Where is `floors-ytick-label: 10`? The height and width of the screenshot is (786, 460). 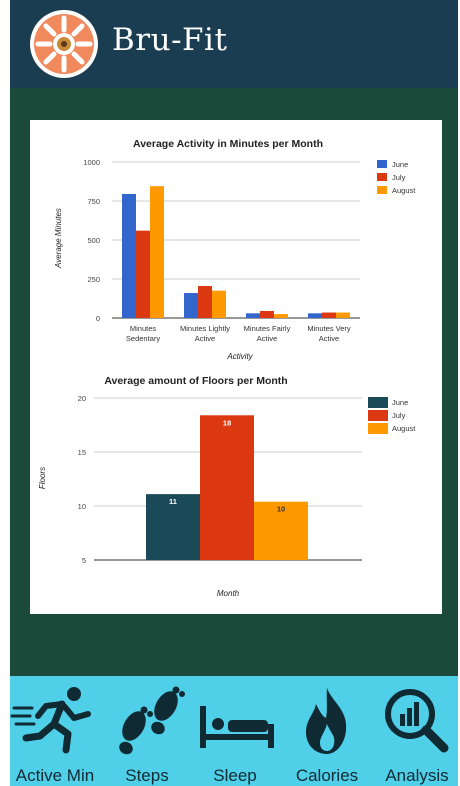 floors-ytick-label: 10 is located at coordinates (82, 506).